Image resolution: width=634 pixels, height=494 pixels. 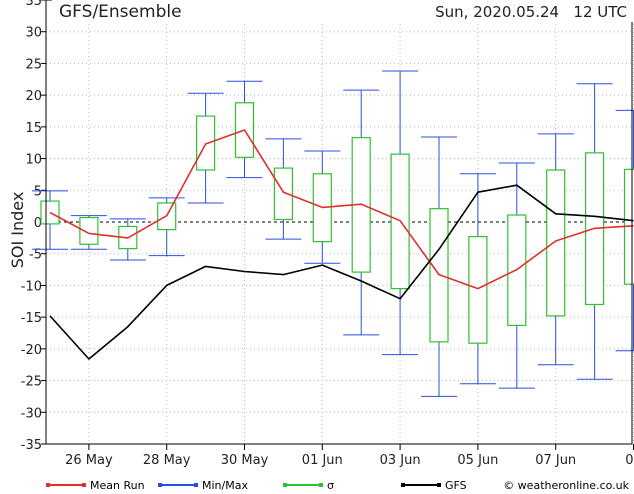 What do you see at coordinates (167, 460) in the screenshot?
I see `x-tick-label: 28 May` at bounding box center [167, 460].